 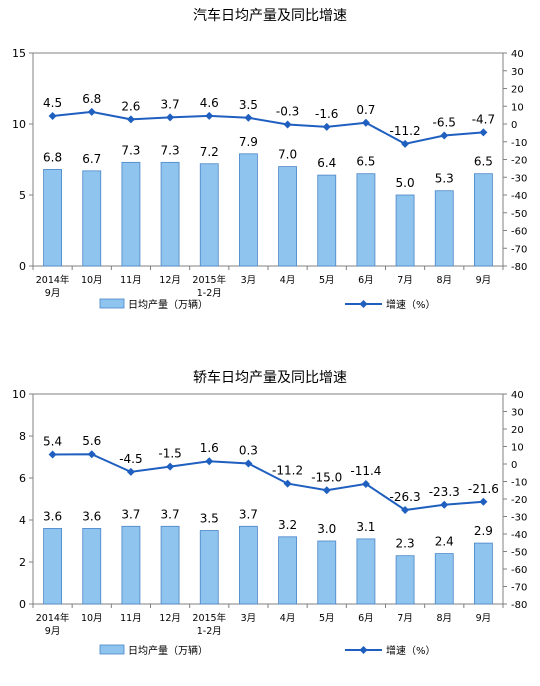 I want to click on left-axis-tick-label: 0, so click(x=22, y=604).